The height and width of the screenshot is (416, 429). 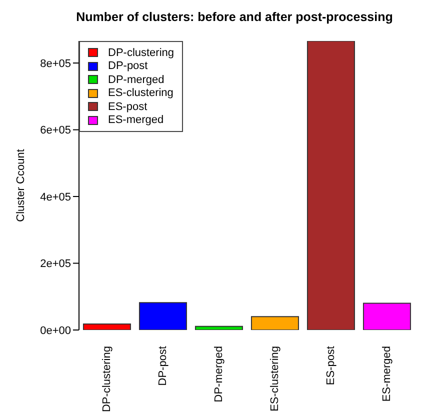 I want to click on x-tick-label: ES-merged, so click(x=387, y=374).